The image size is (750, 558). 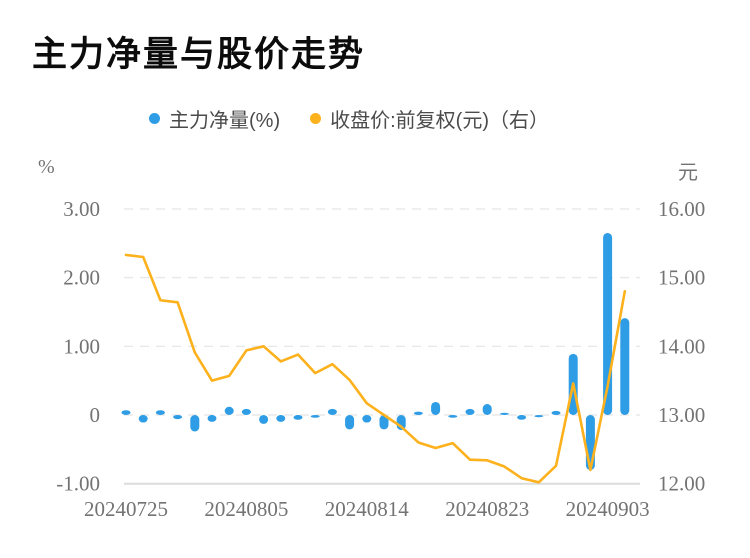 I want to click on left-axis-tick: -1.00, so click(x=78, y=484).